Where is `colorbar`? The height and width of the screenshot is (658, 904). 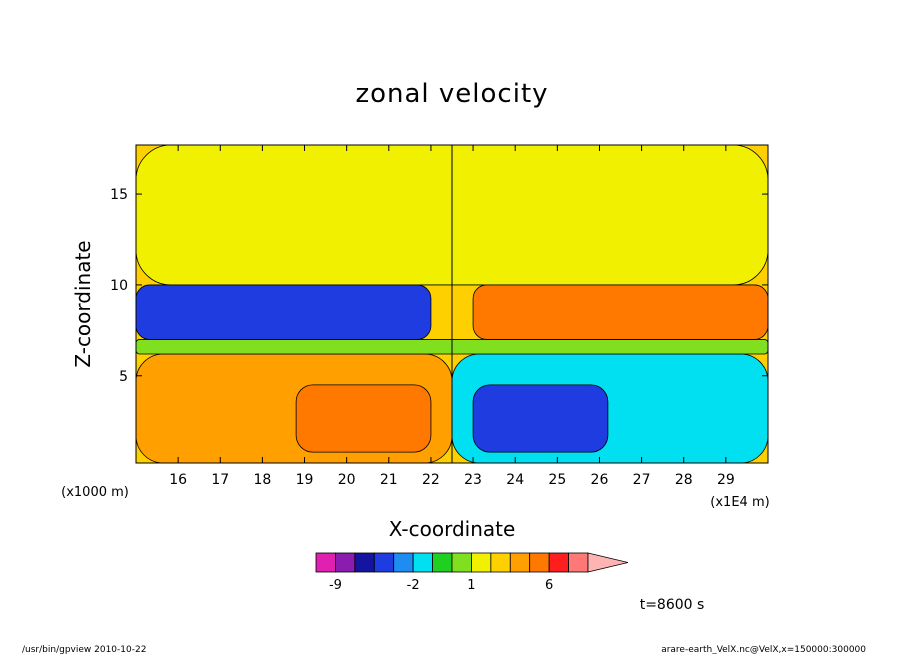
colorbar is located at coordinates (472, 562).